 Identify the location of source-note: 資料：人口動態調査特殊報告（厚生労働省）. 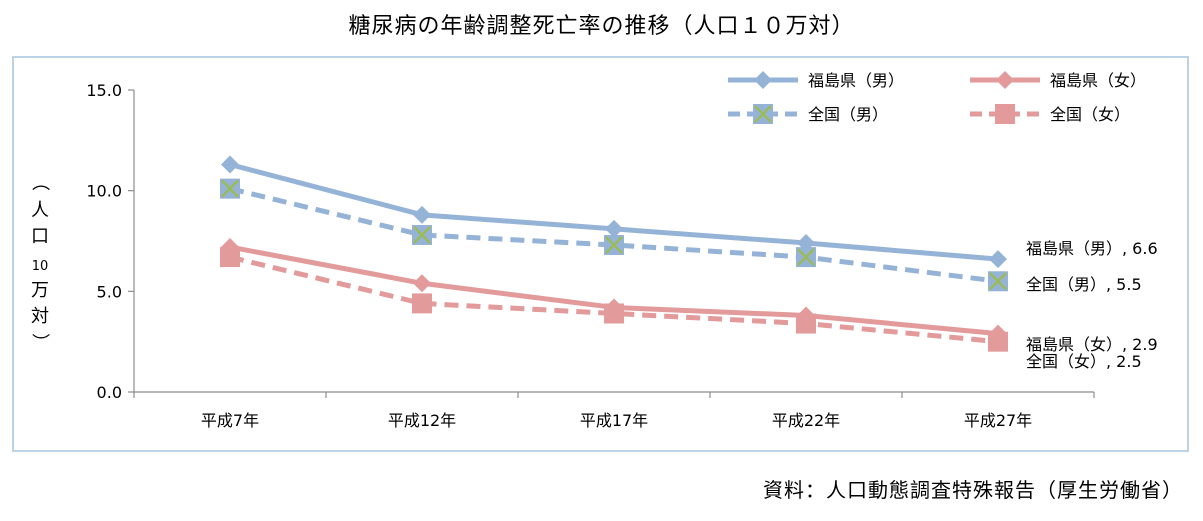
(973, 490).